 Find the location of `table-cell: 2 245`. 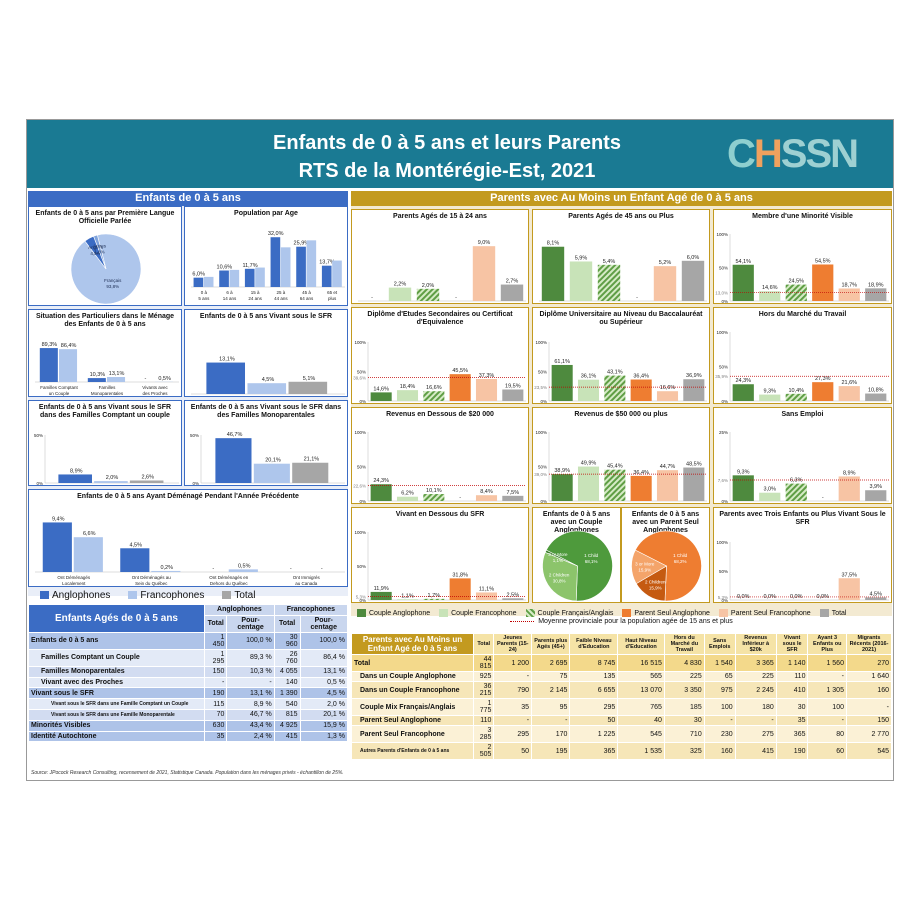

table-cell: 2 245 is located at coordinates (755, 690).